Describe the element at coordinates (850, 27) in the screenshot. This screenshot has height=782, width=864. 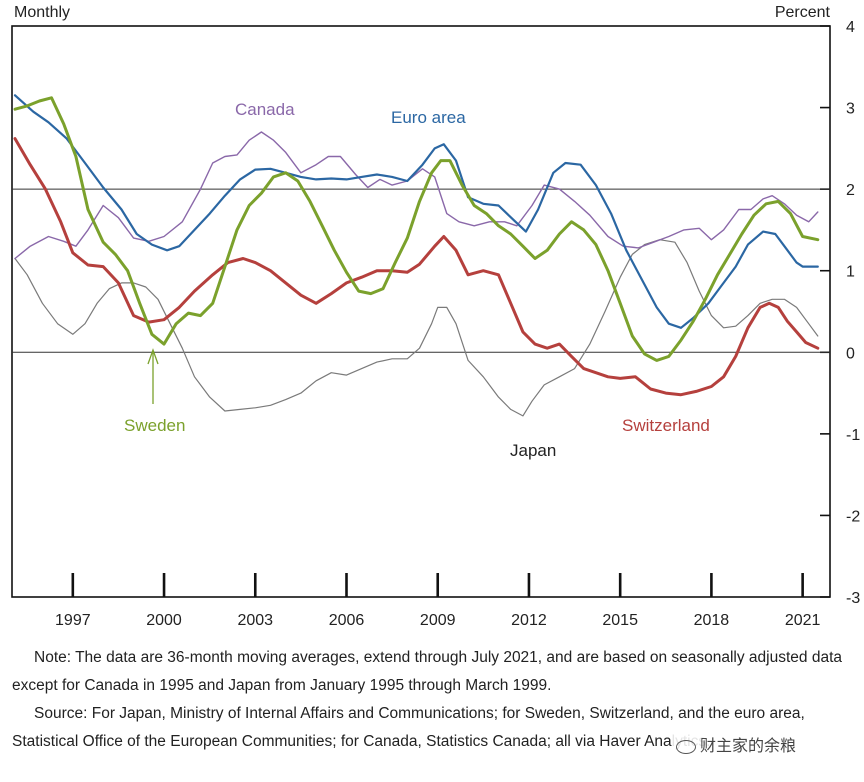
I see `y-tick-label: 4` at that location.